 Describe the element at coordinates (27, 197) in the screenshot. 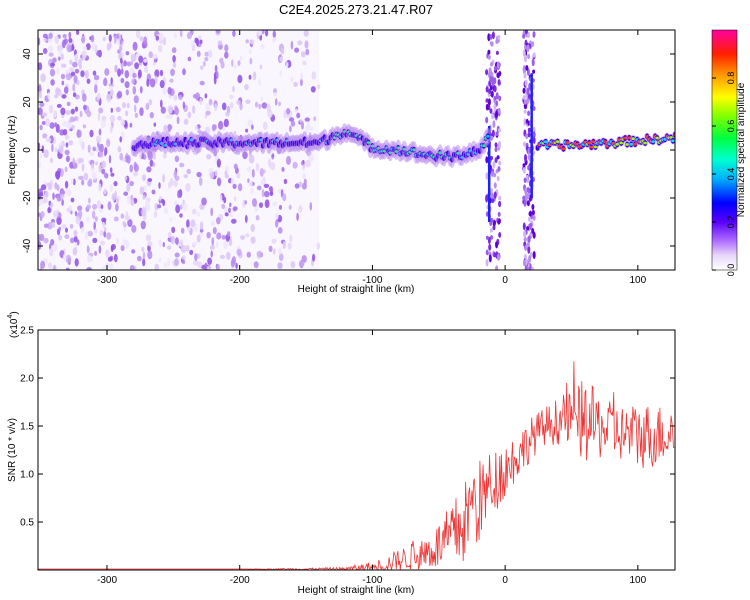

I see `y-tick-label: -20` at that location.